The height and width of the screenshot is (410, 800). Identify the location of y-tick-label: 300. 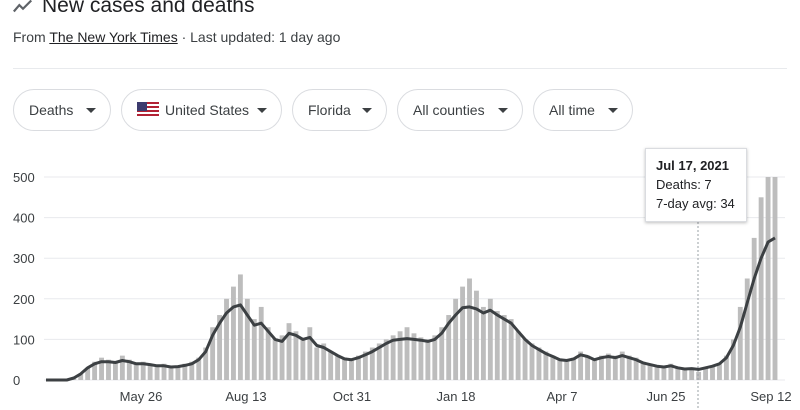
(24, 258).